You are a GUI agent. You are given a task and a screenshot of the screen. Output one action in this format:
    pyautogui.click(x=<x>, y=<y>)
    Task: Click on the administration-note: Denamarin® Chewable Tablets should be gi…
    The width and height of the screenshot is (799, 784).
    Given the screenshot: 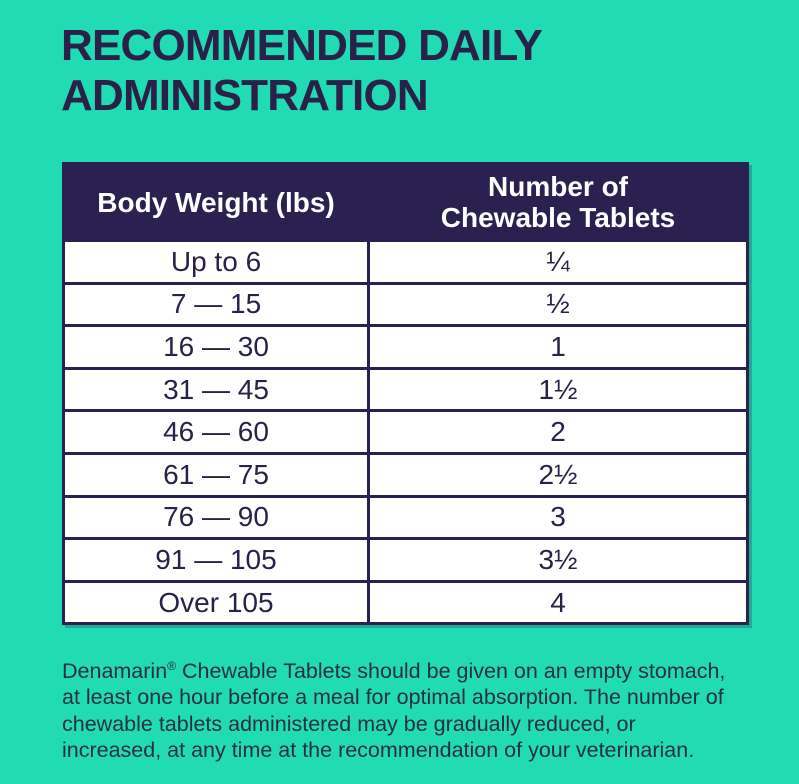 What is the action you would take?
    pyautogui.click(x=393, y=710)
    